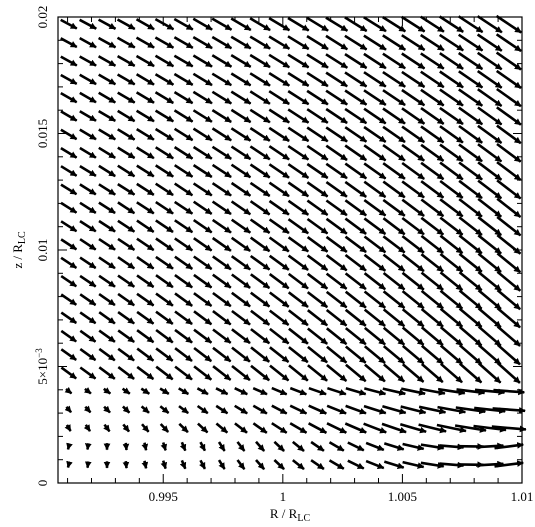 The width and height of the screenshot is (535, 527). I want to click on y-tick-label: 0.015, so click(42, 133).